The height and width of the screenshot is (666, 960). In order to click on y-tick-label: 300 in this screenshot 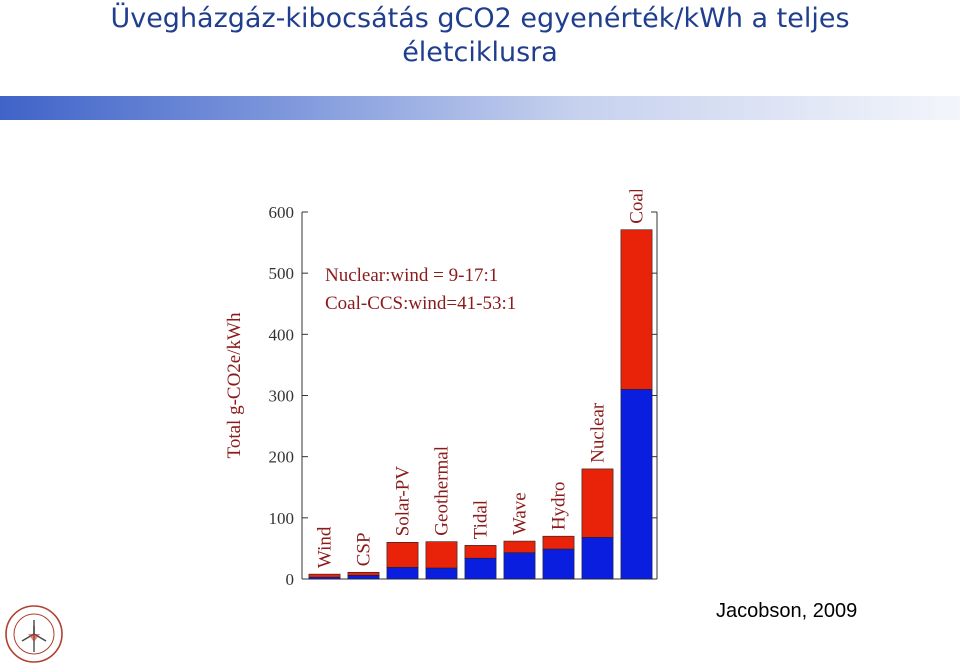, I will do `click(282, 396)`.